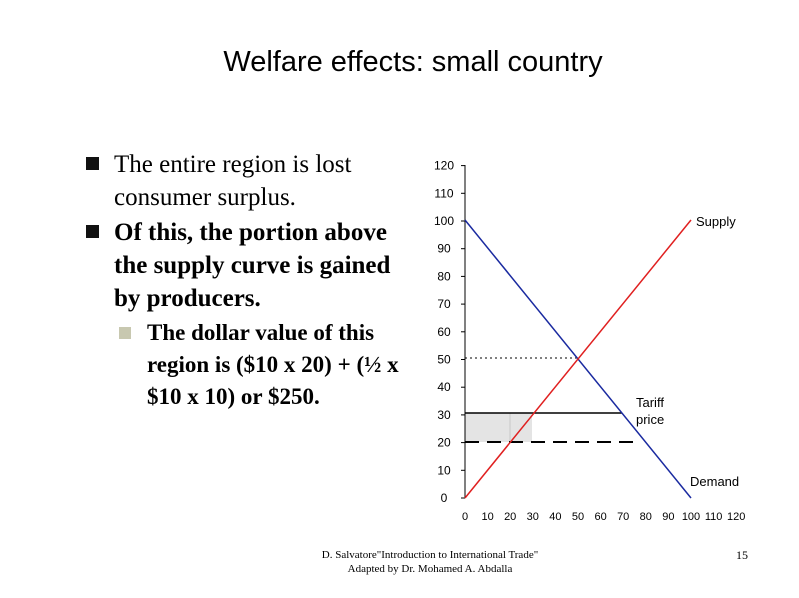  I want to click on shaded-surplus-region, so click(498, 427).